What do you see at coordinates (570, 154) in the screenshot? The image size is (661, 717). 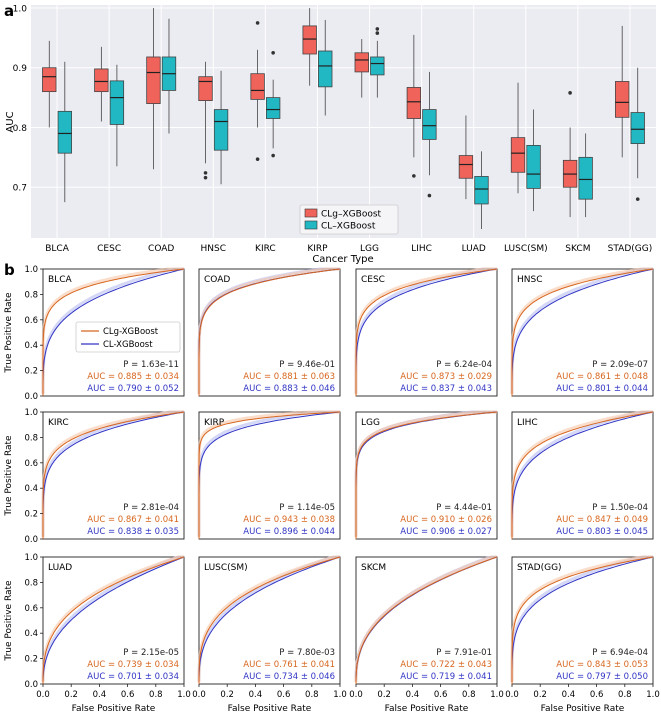 I see `boxplot-box-skcm-clg` at bounding box center [570, 154].